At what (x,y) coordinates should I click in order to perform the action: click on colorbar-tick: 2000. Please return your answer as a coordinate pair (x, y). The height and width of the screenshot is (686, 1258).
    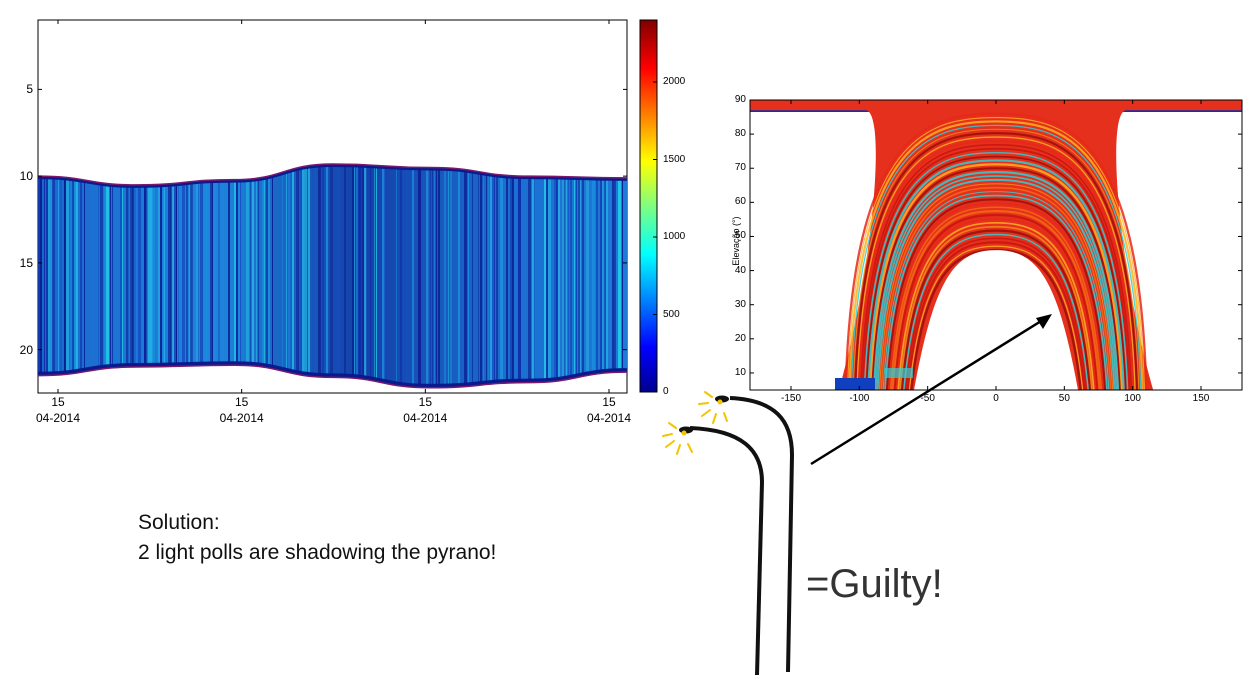
    Looking at the image, I should click on (674, 81).